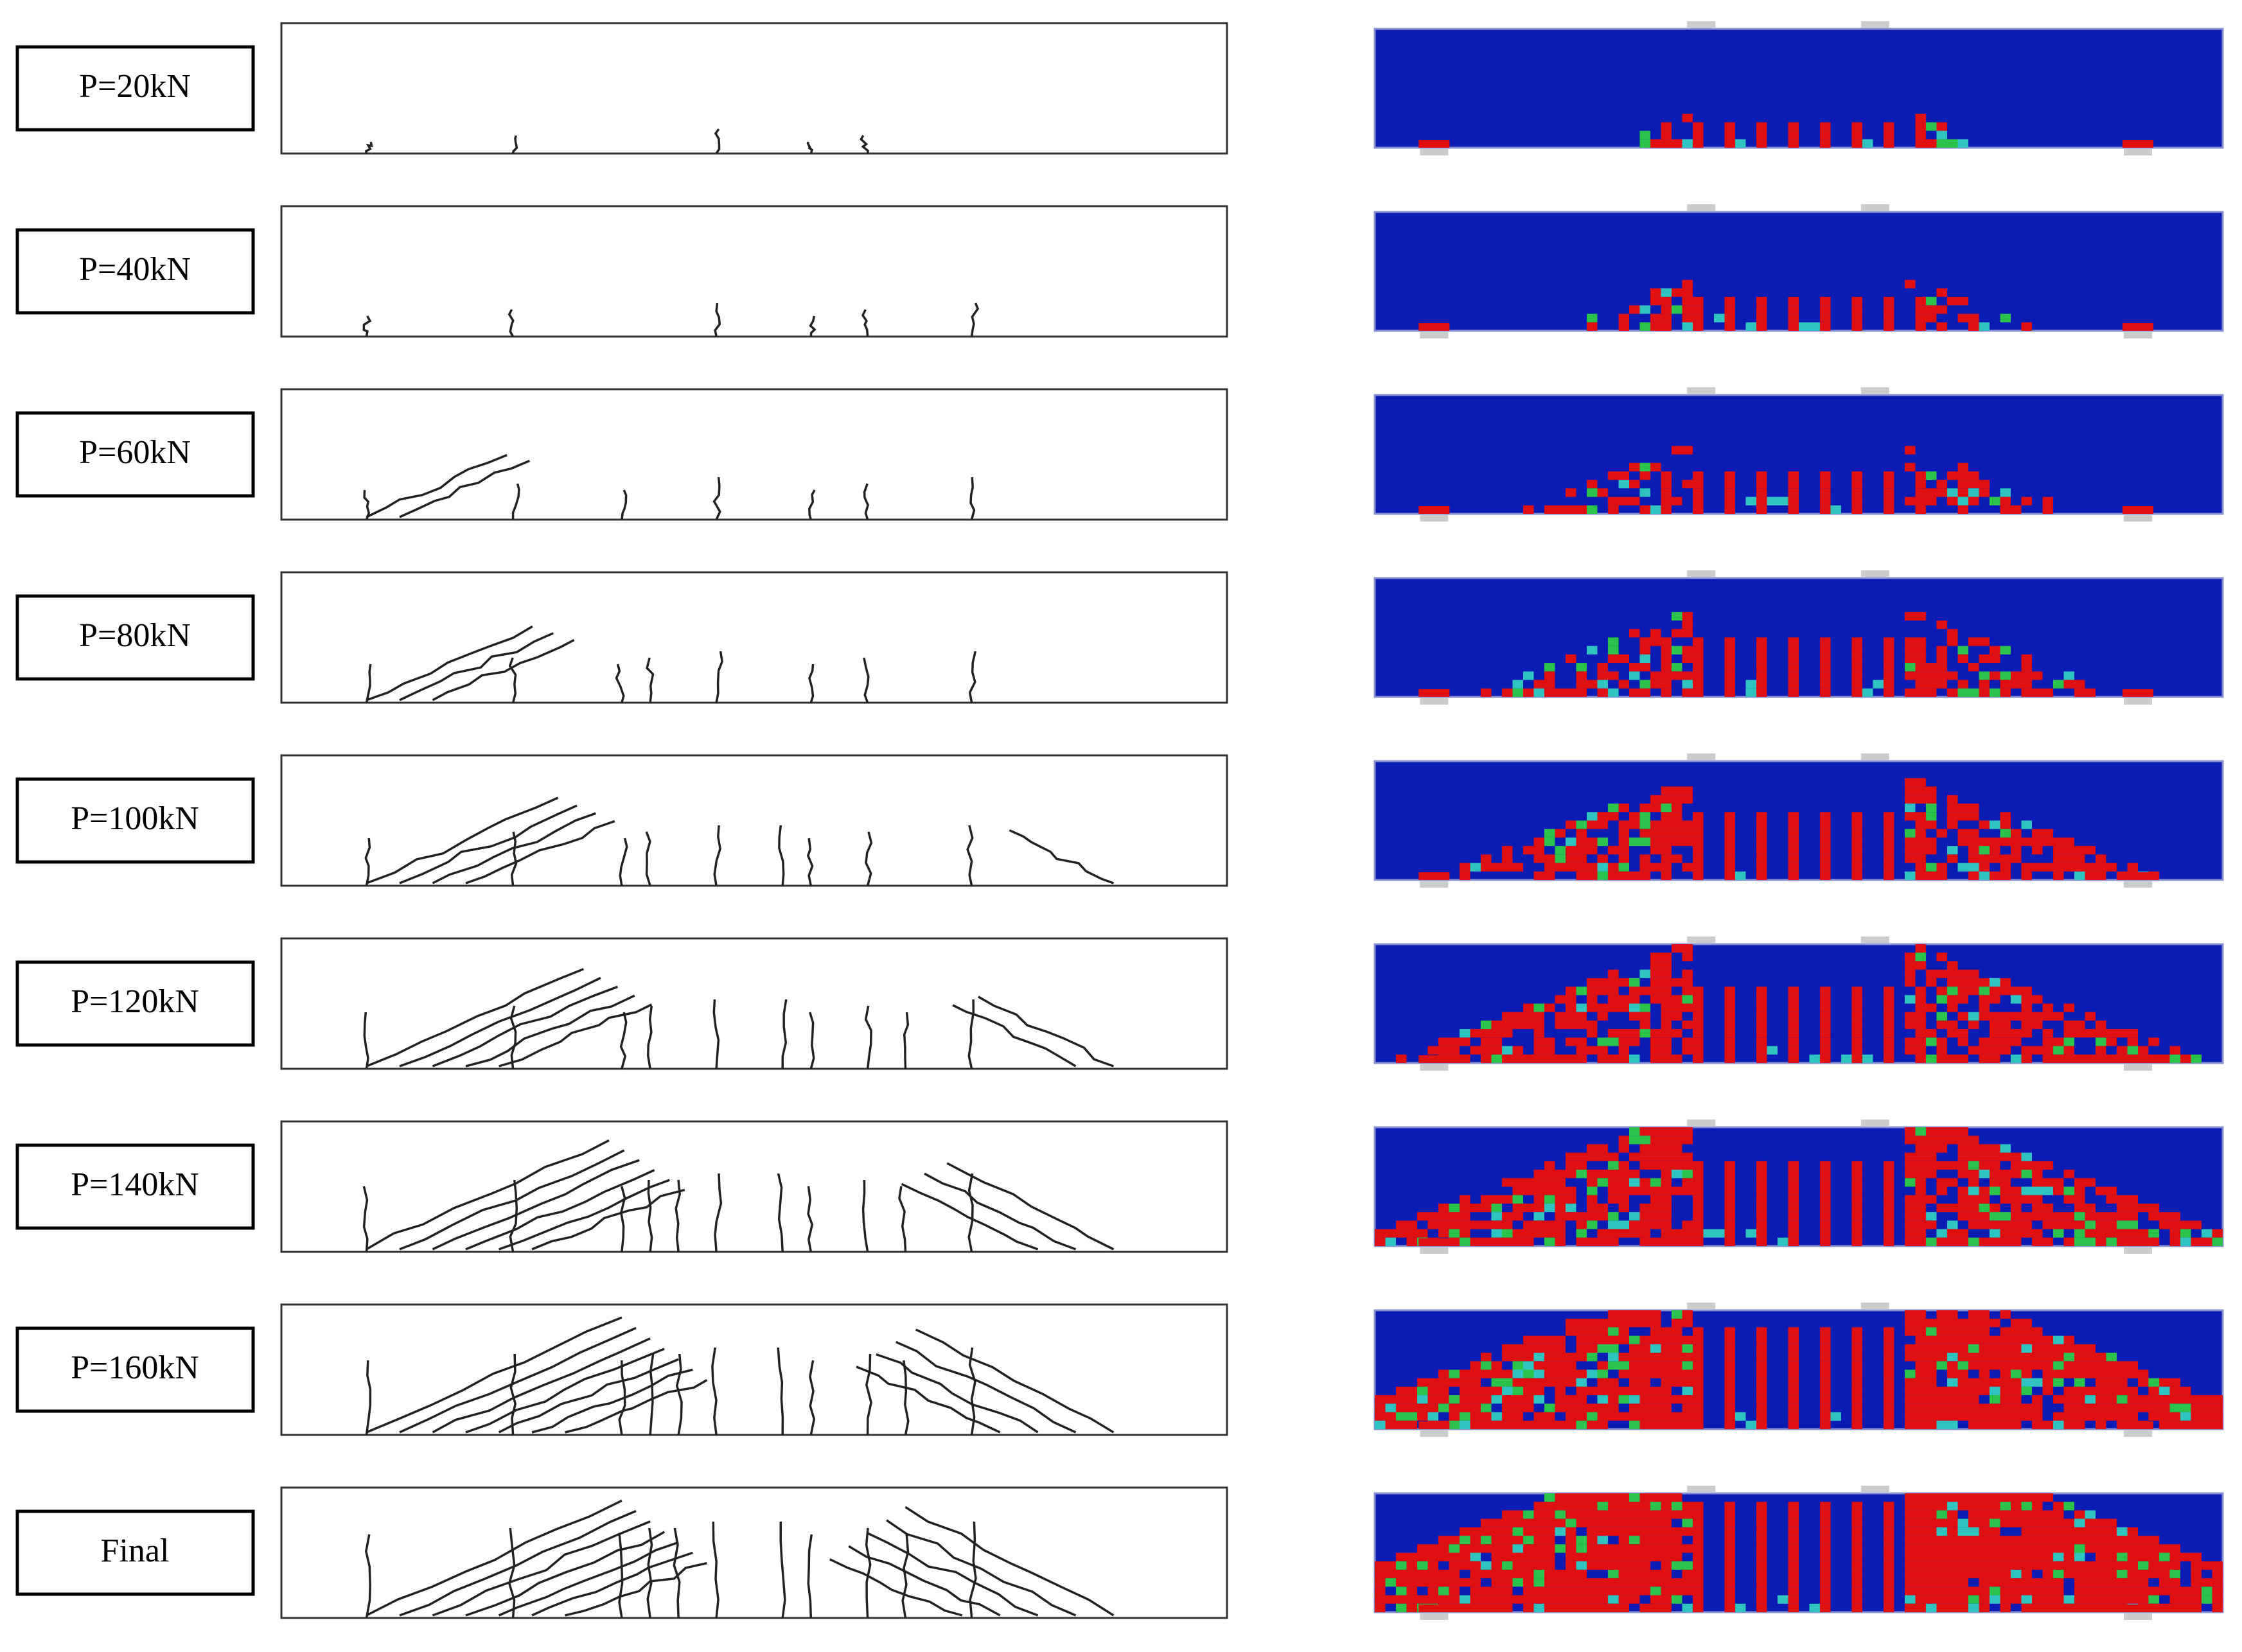 This screenshot has height=1652, width=2242. What do you see at coordinates (135, 820) in the screenshot?
I see `stage-label-box` at bounding box center [135, 820].